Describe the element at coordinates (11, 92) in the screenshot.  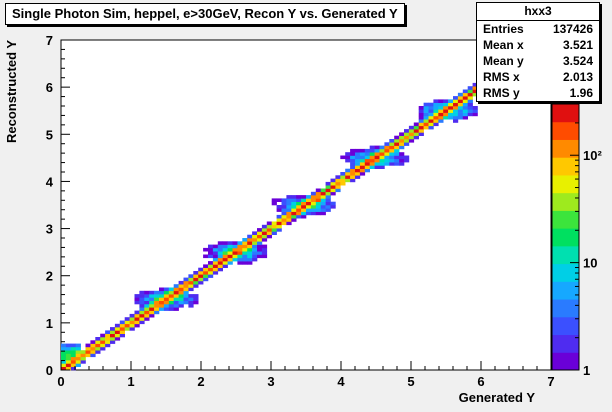
I see `y-axis-label: Reconstructed Y` at that location.